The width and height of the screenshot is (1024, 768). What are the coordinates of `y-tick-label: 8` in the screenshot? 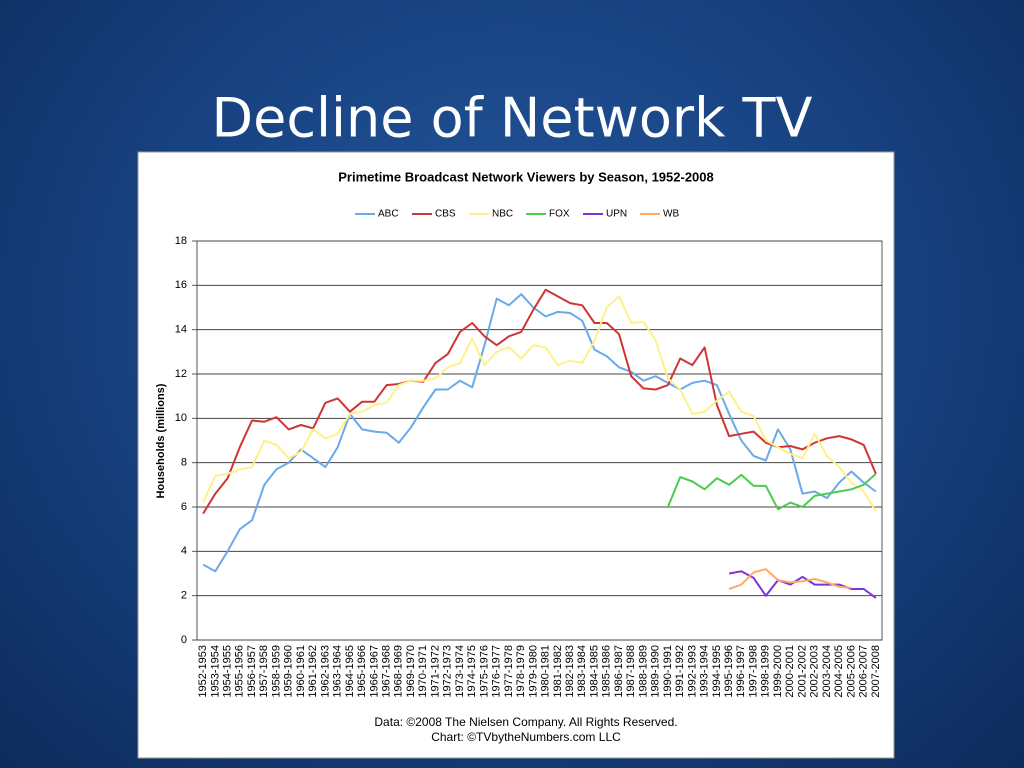 It's located at (184, 463).